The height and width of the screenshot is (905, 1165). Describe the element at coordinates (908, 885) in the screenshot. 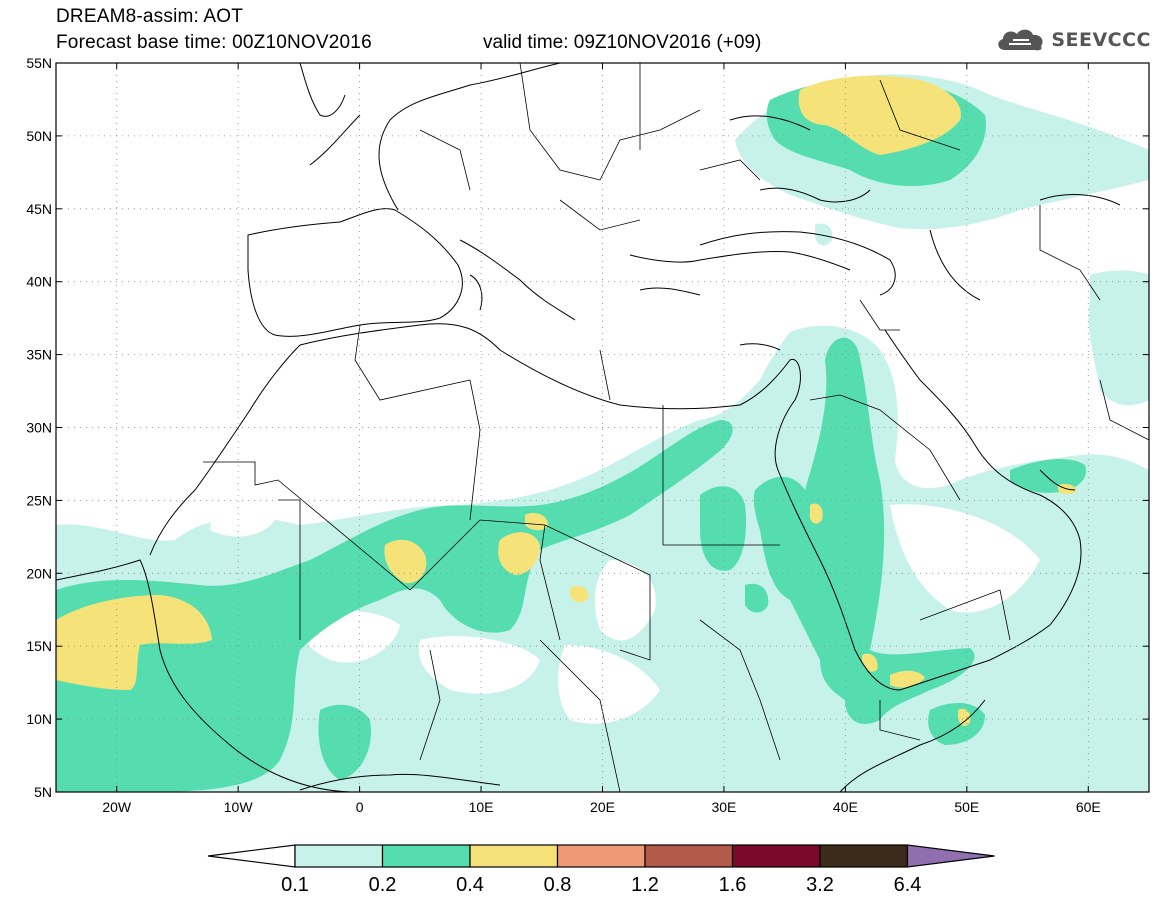

I see `colorbar-label: 6.4` at that location.